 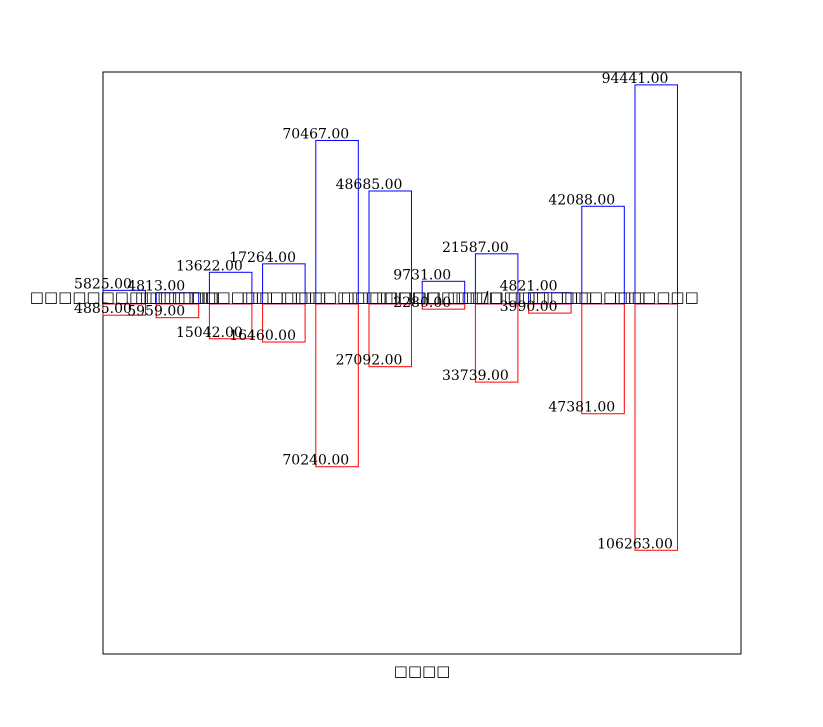 What do you see at coordinates (529, 287) in the screenshot?
I see `value-label: 4821.00` at bounding box center [529, 287].